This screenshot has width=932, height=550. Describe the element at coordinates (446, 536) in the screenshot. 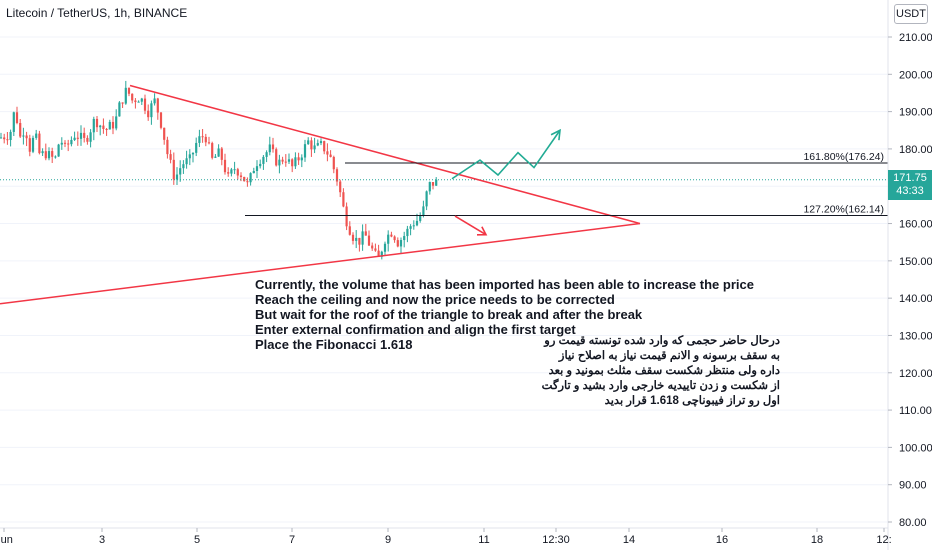

I see `time-axis: Jun 3 5 7 9 11 12:30 14 16 18 12:` at that location.